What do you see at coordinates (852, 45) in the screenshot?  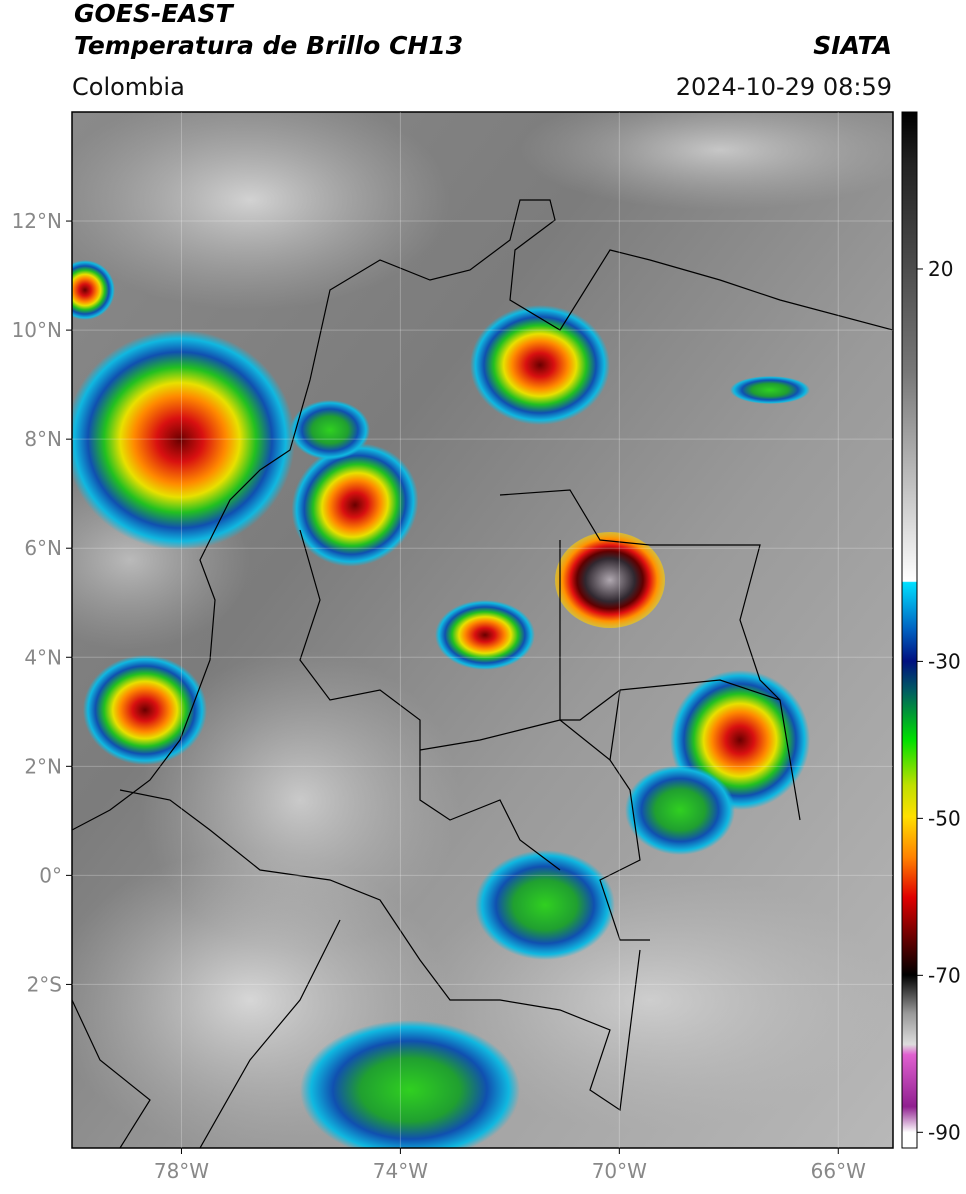 I see `source: SIATA` at bounding box center [852, 45].